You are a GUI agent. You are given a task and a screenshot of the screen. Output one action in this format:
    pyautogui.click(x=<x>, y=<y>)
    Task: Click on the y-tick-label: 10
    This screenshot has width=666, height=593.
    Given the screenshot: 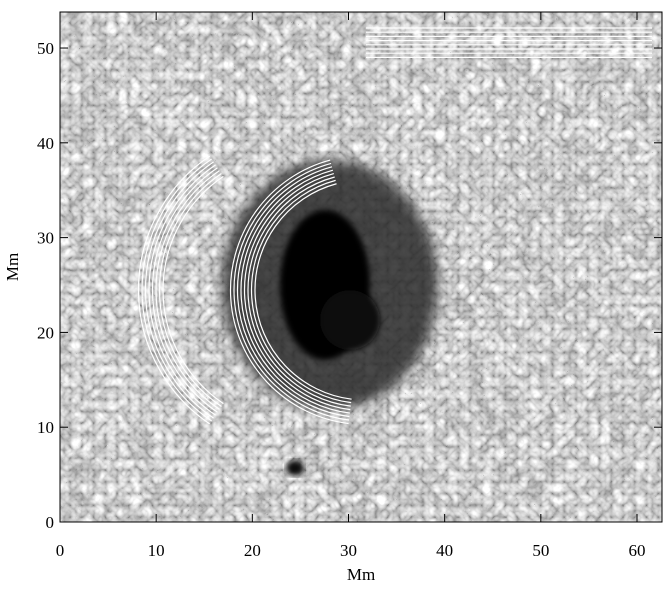 What is the action you would take?
    pyautogui.click(x=45, y=427)
    